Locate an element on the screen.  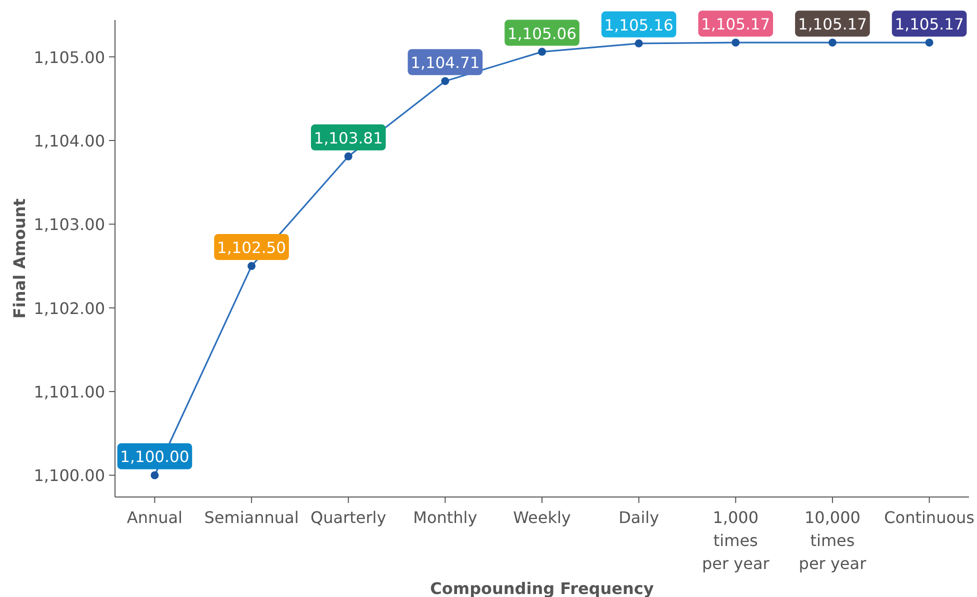
data-label: 1,102.50 is located at coordinates (251, 248).